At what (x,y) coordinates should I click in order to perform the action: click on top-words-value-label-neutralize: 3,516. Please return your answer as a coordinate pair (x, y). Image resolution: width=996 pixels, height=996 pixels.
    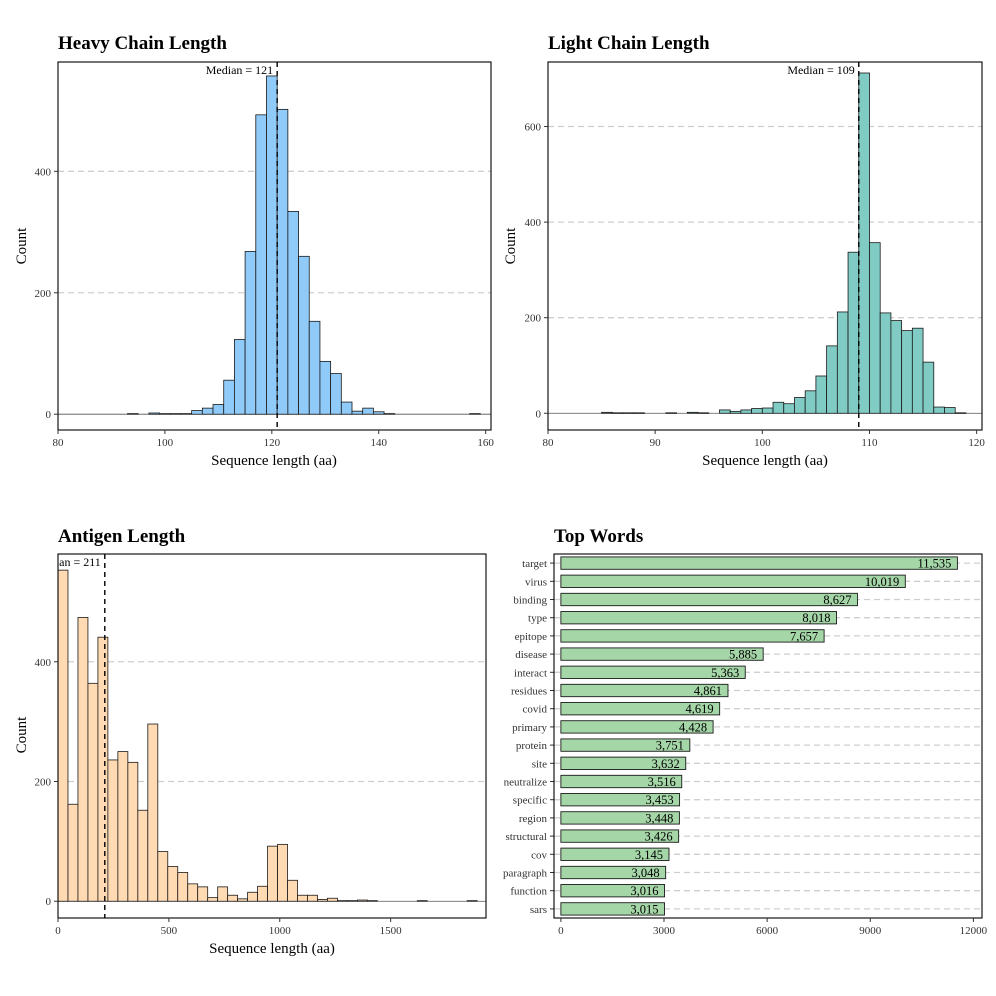
    Looking at the image, I should click on (662, 782).